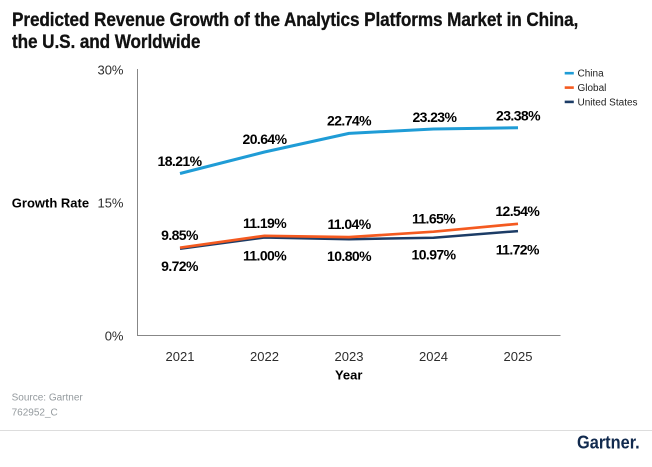  What do you see at coordinates (349, 120) in the screenshot?
I see `svg-text: 22.74%` at bounding box center [349, 120].